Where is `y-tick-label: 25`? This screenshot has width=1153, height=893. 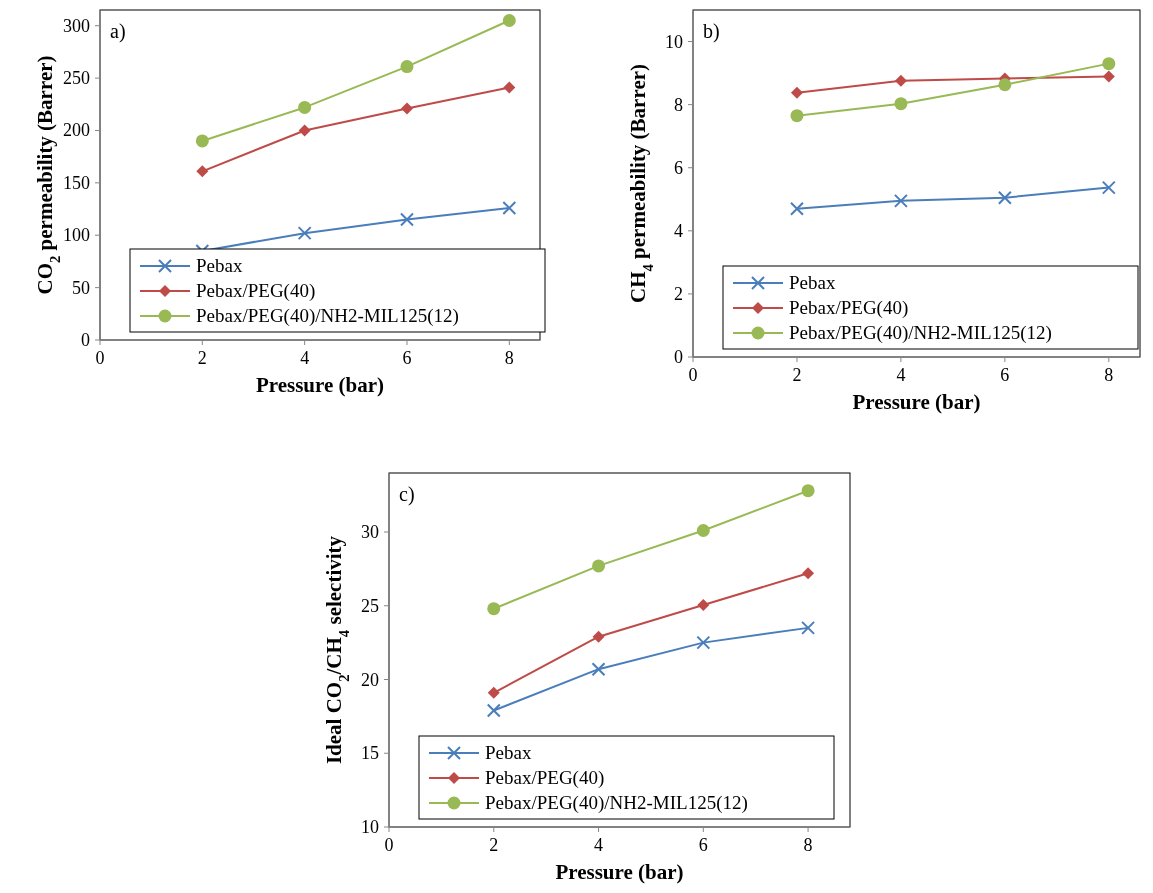
y-tick-label: 25 is located at coordinates (370, 605).